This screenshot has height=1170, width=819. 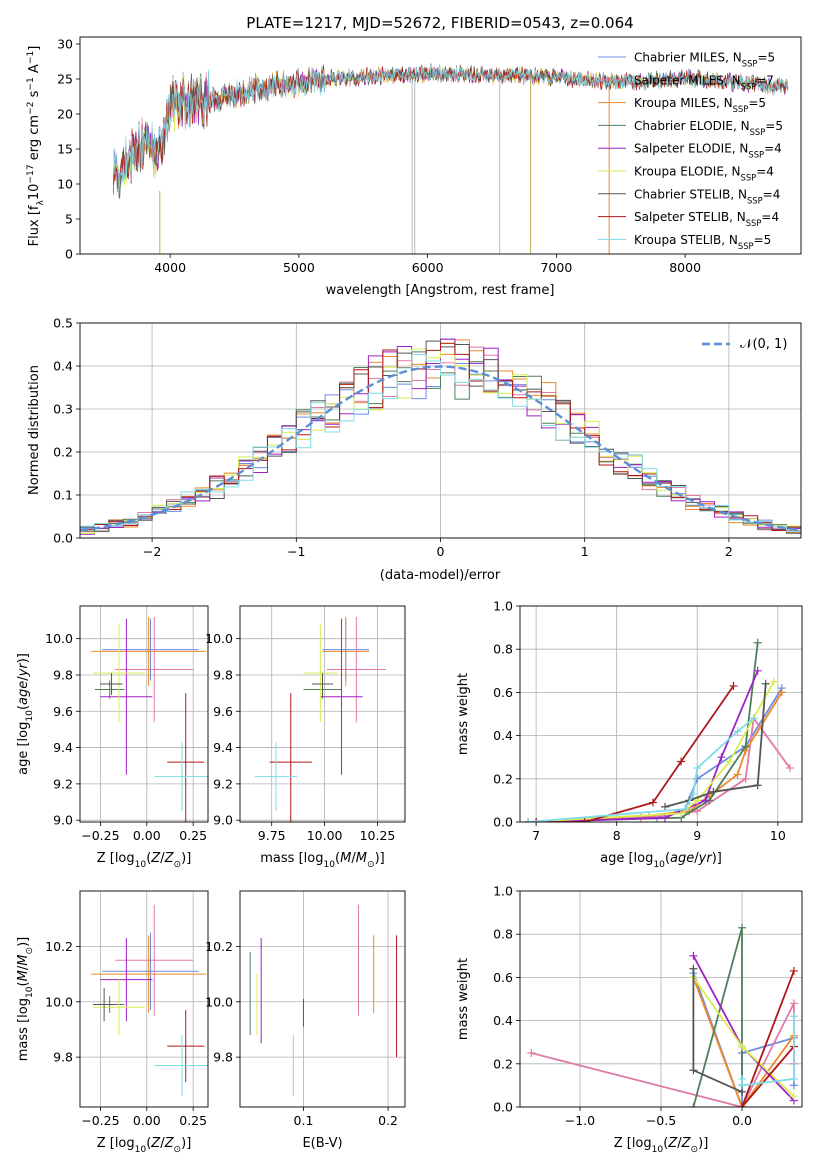 I want to click on x-tick-label: 2, so click(x=729, y=551).